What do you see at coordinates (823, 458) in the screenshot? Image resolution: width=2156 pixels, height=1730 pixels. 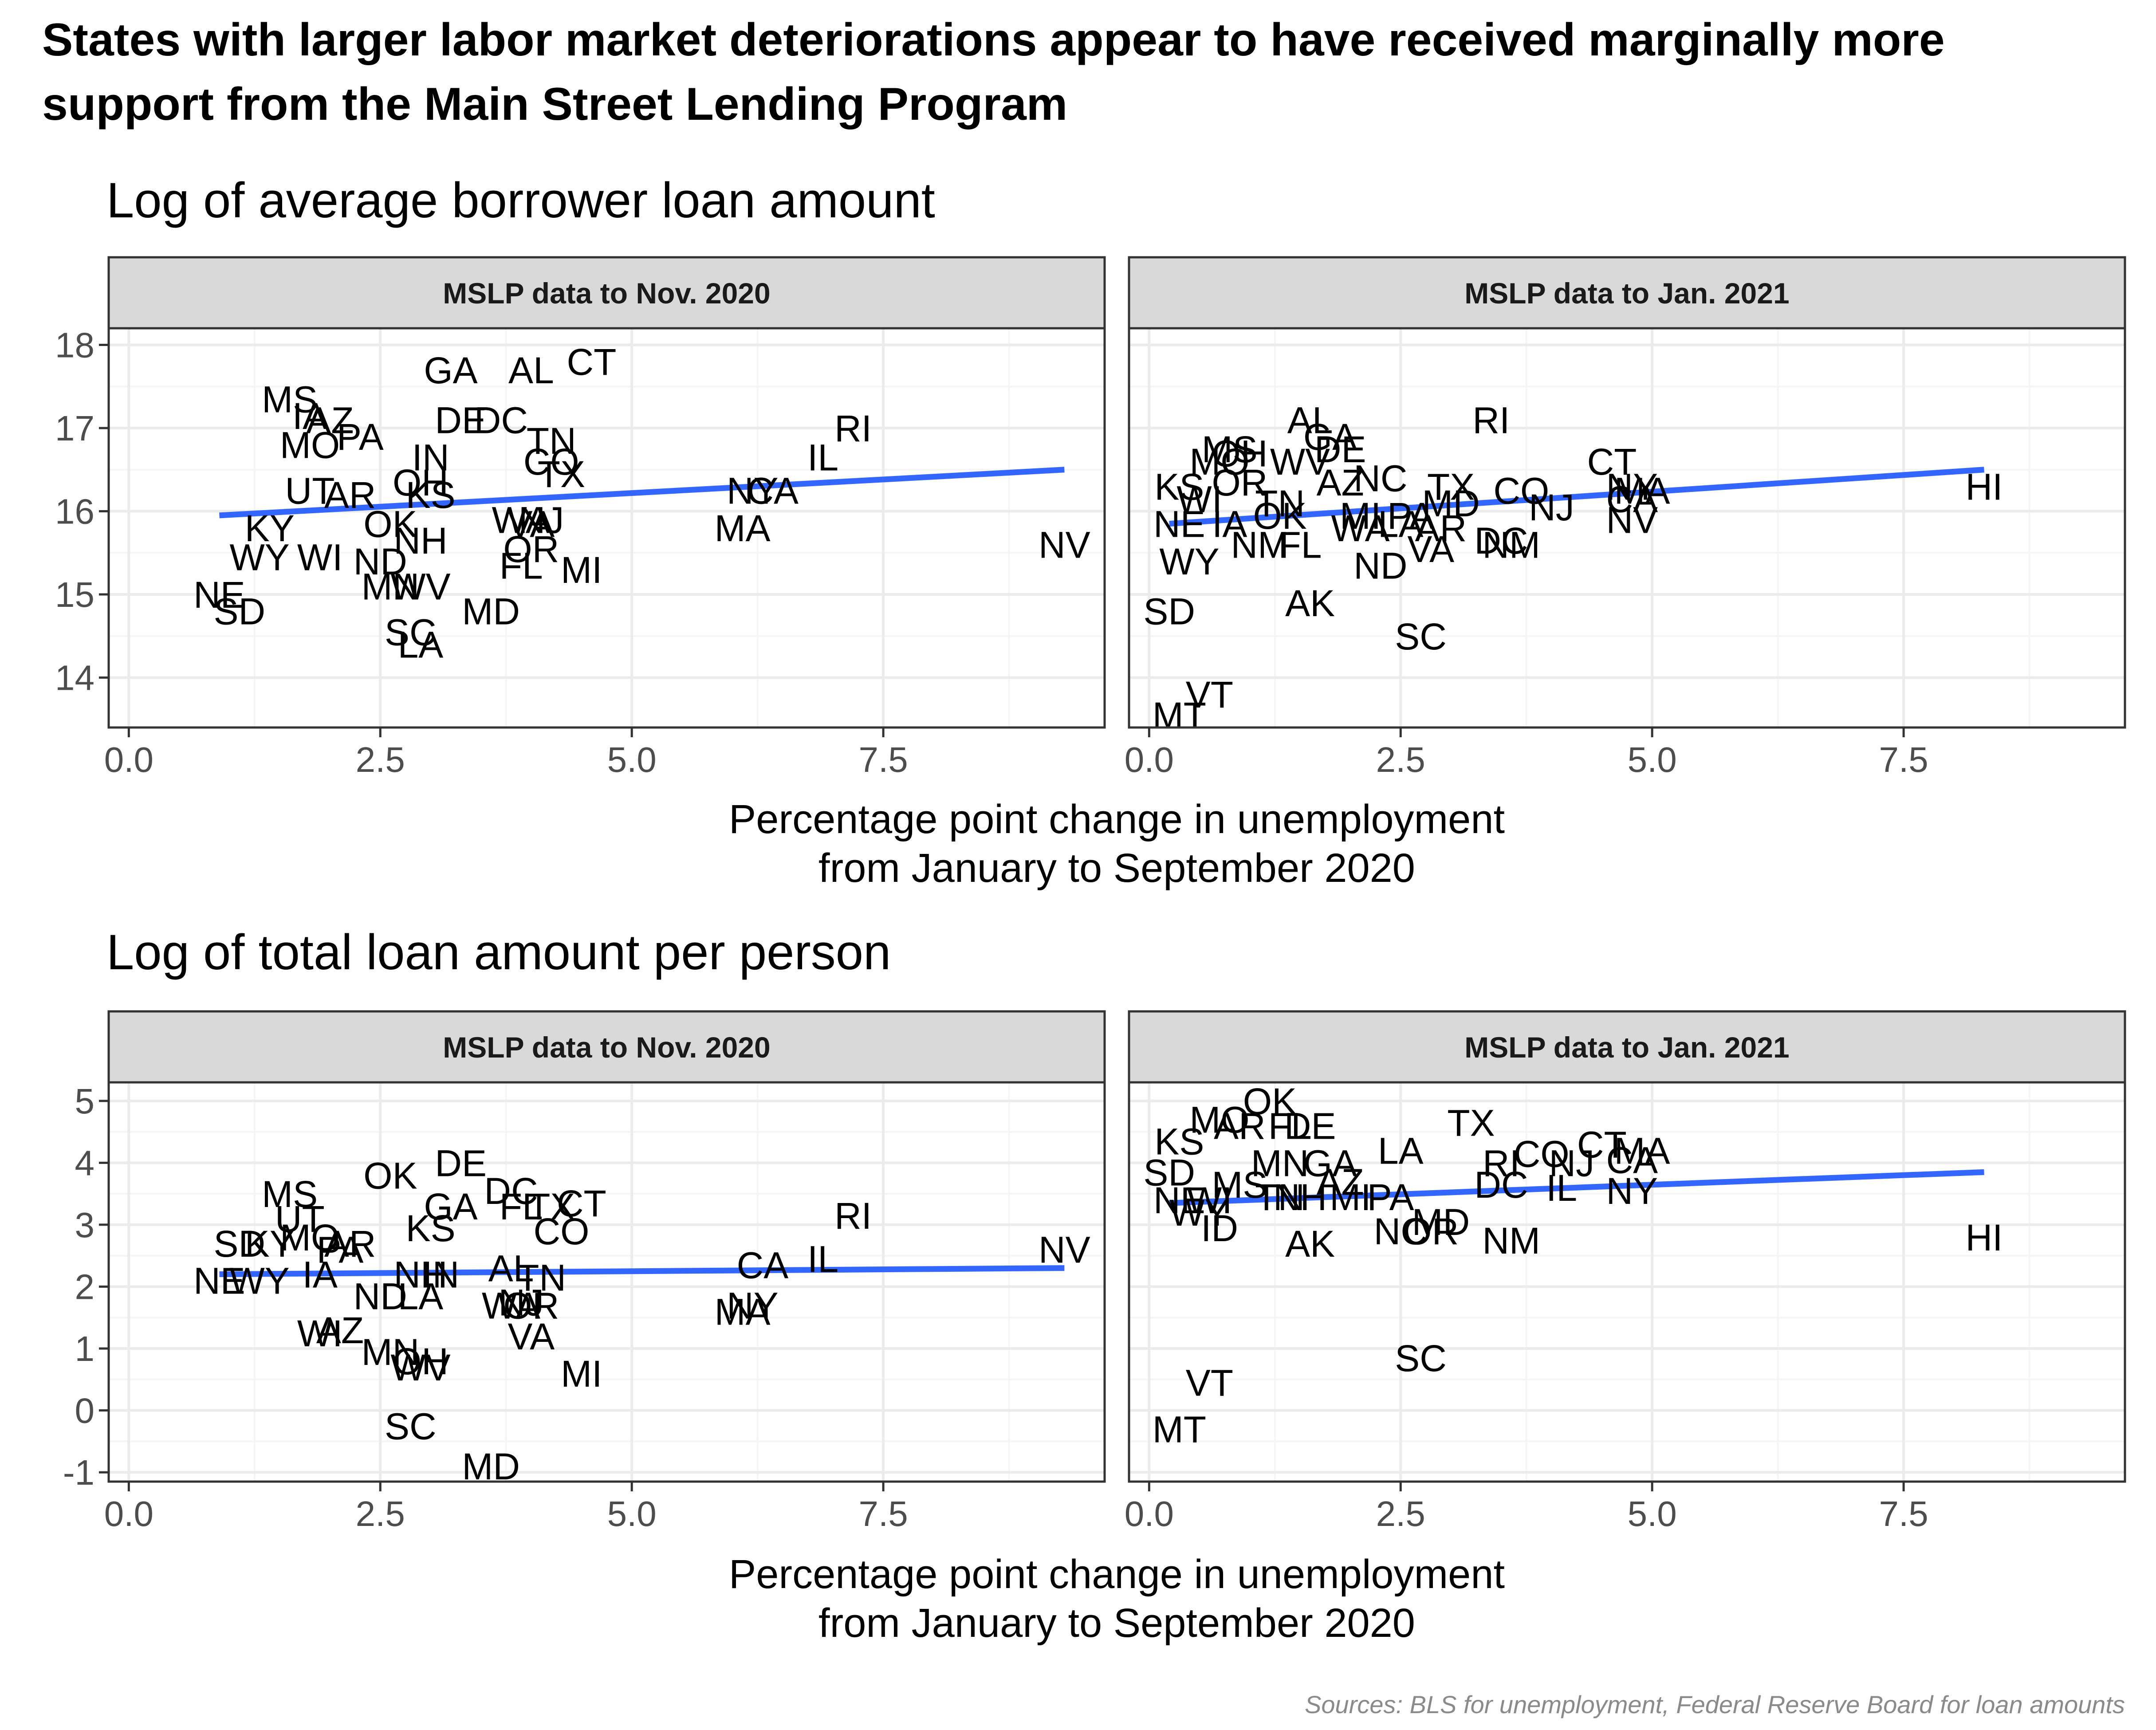 I see `state-label-il: IL` at bounding box center [823, 458].